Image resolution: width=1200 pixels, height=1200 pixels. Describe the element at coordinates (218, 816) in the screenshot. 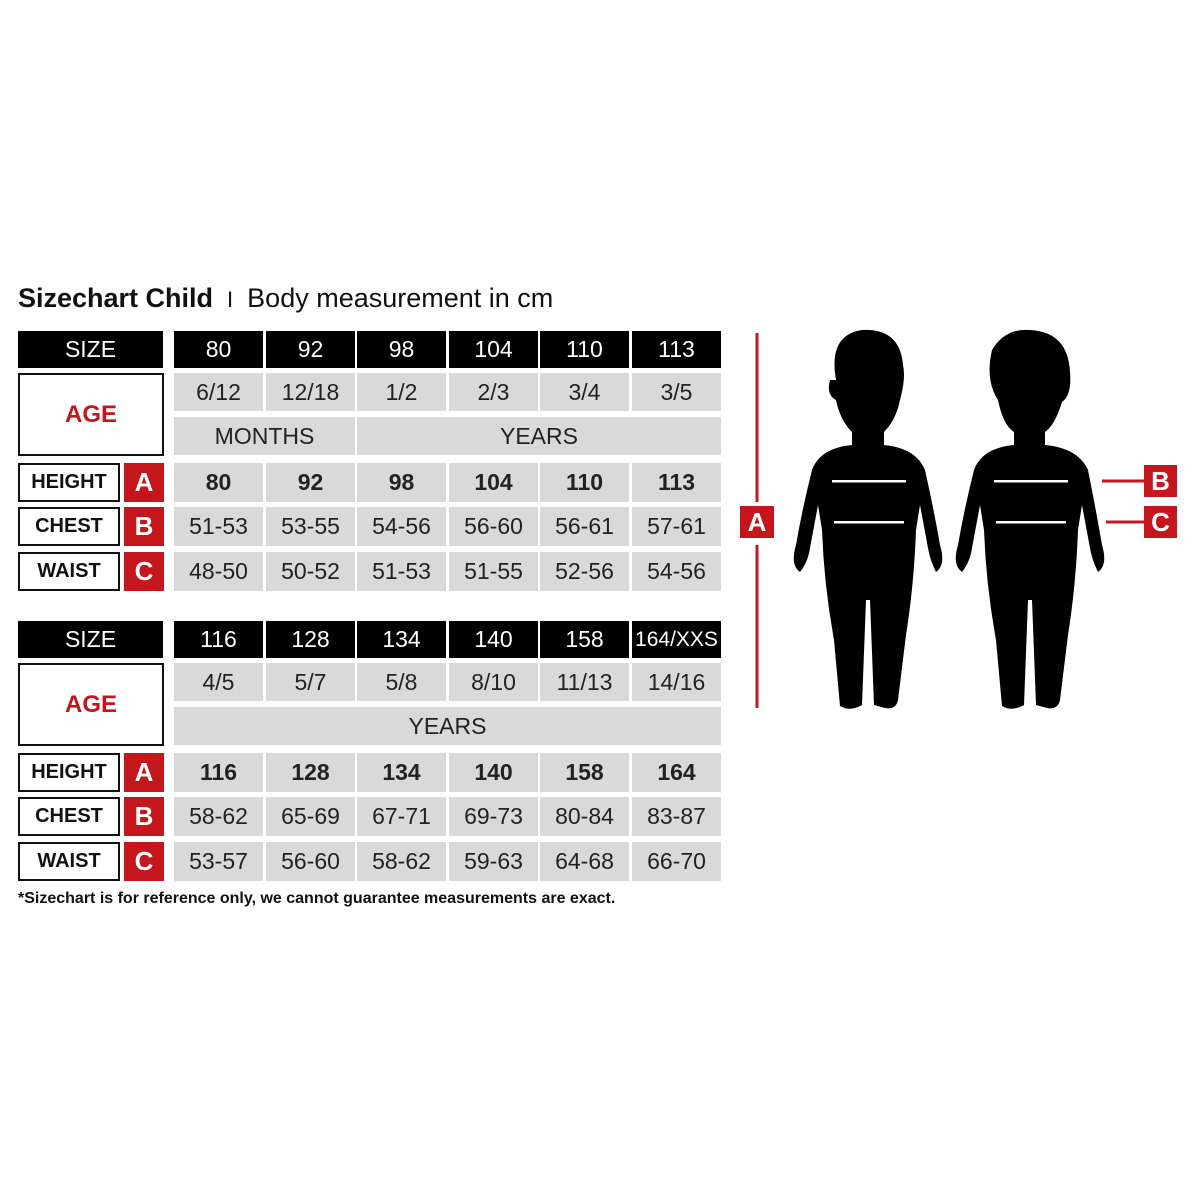

I see `chest-cell: 58-62` at that location.